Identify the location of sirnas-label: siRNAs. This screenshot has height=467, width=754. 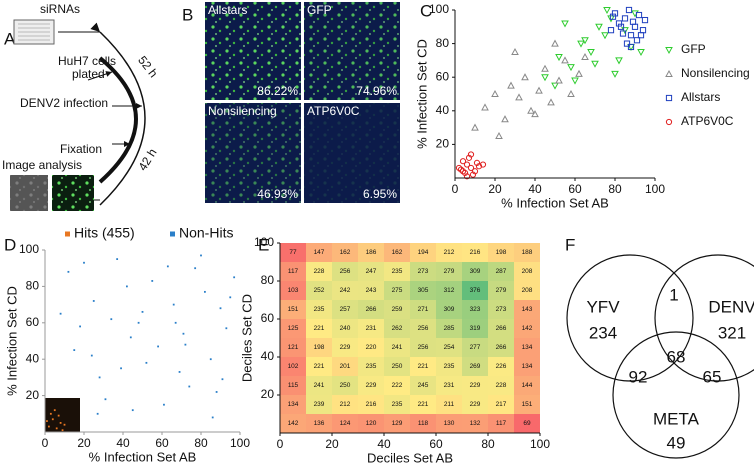
(60, 9).